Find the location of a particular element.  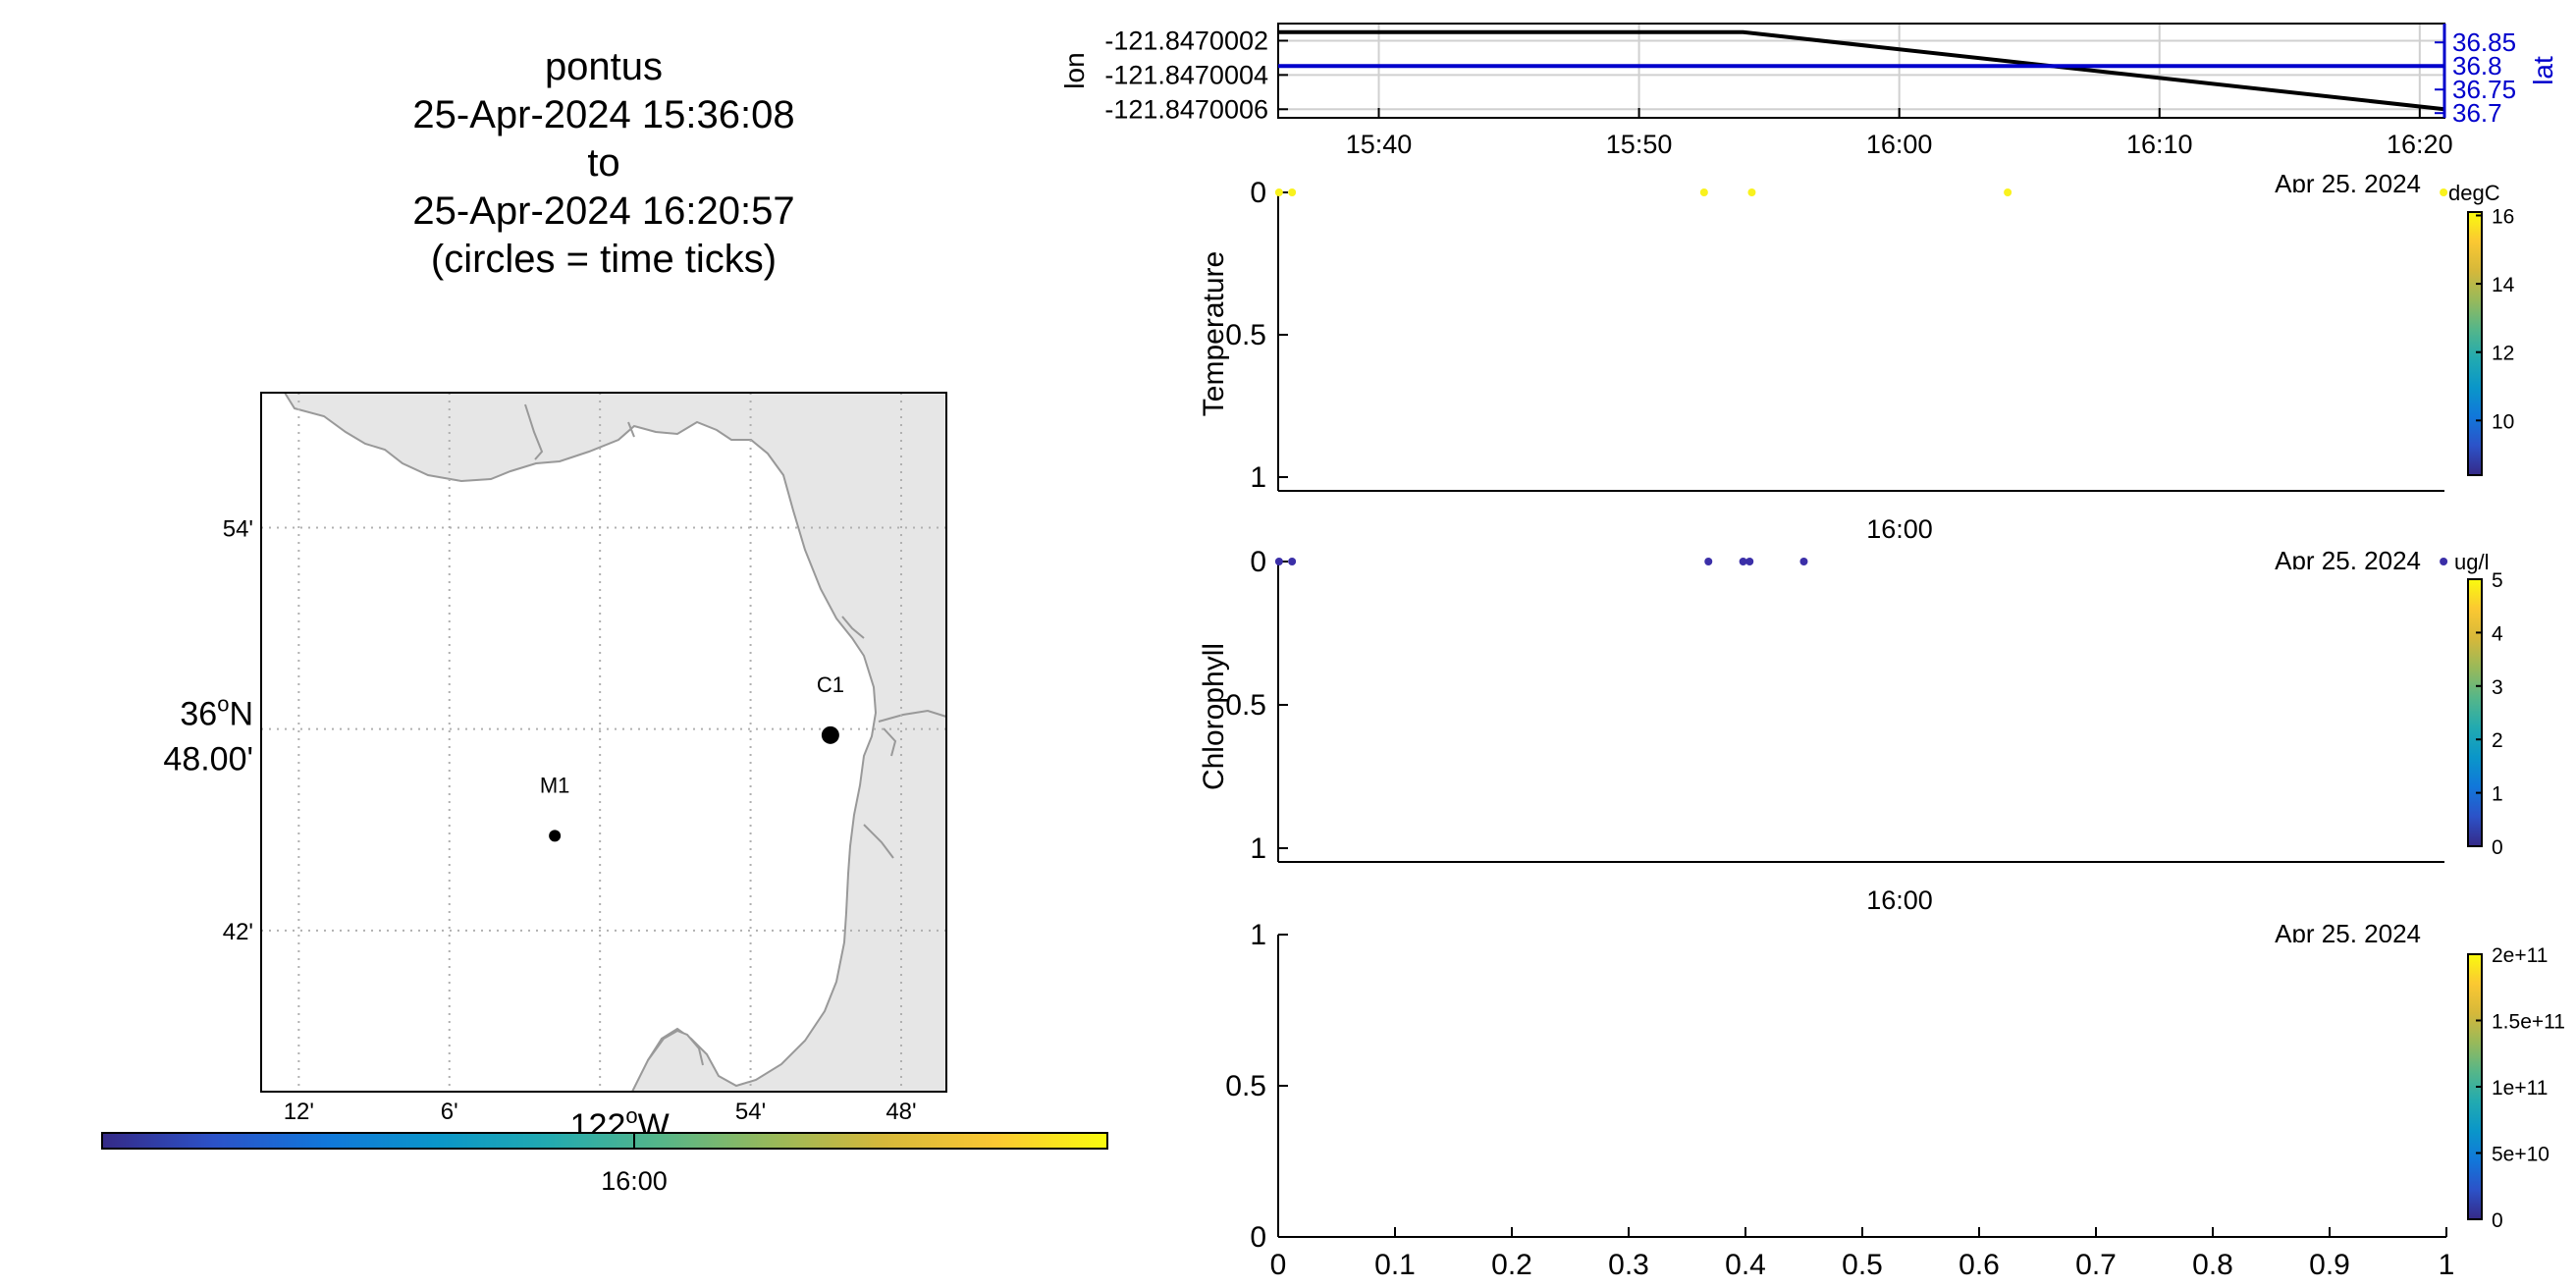

chlorophyll-plot-area is located at coordinates (1857, 706).